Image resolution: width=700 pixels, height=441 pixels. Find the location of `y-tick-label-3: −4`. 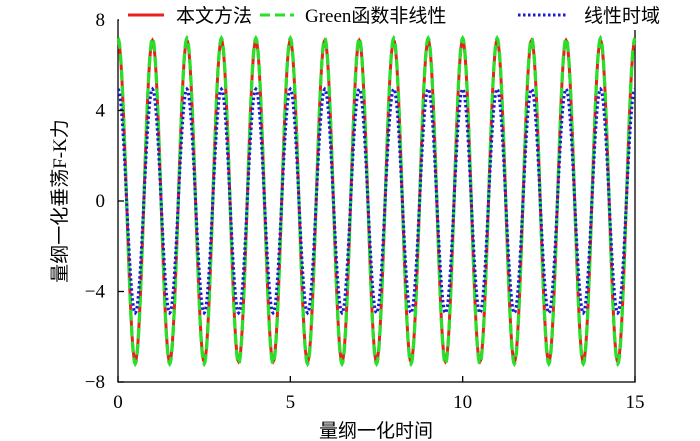

y-tick-label-3: −4 is located at coordinates (95, 292).